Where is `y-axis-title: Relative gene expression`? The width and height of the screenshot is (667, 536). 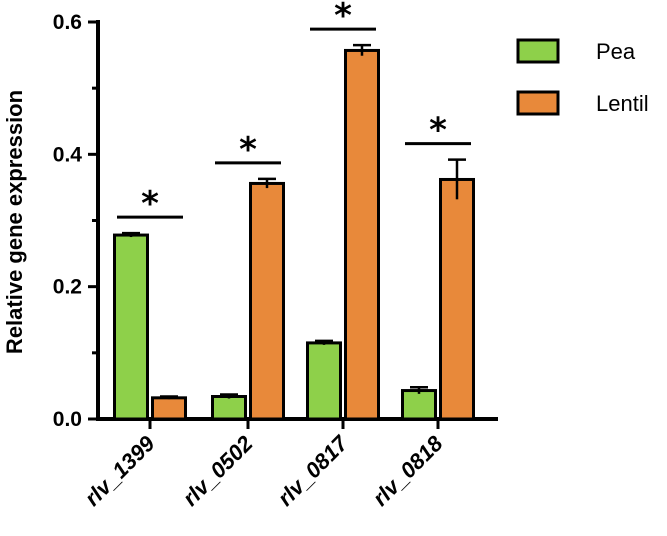 y-axis-title: Relative gene expression is located at coordinates (14, 222).